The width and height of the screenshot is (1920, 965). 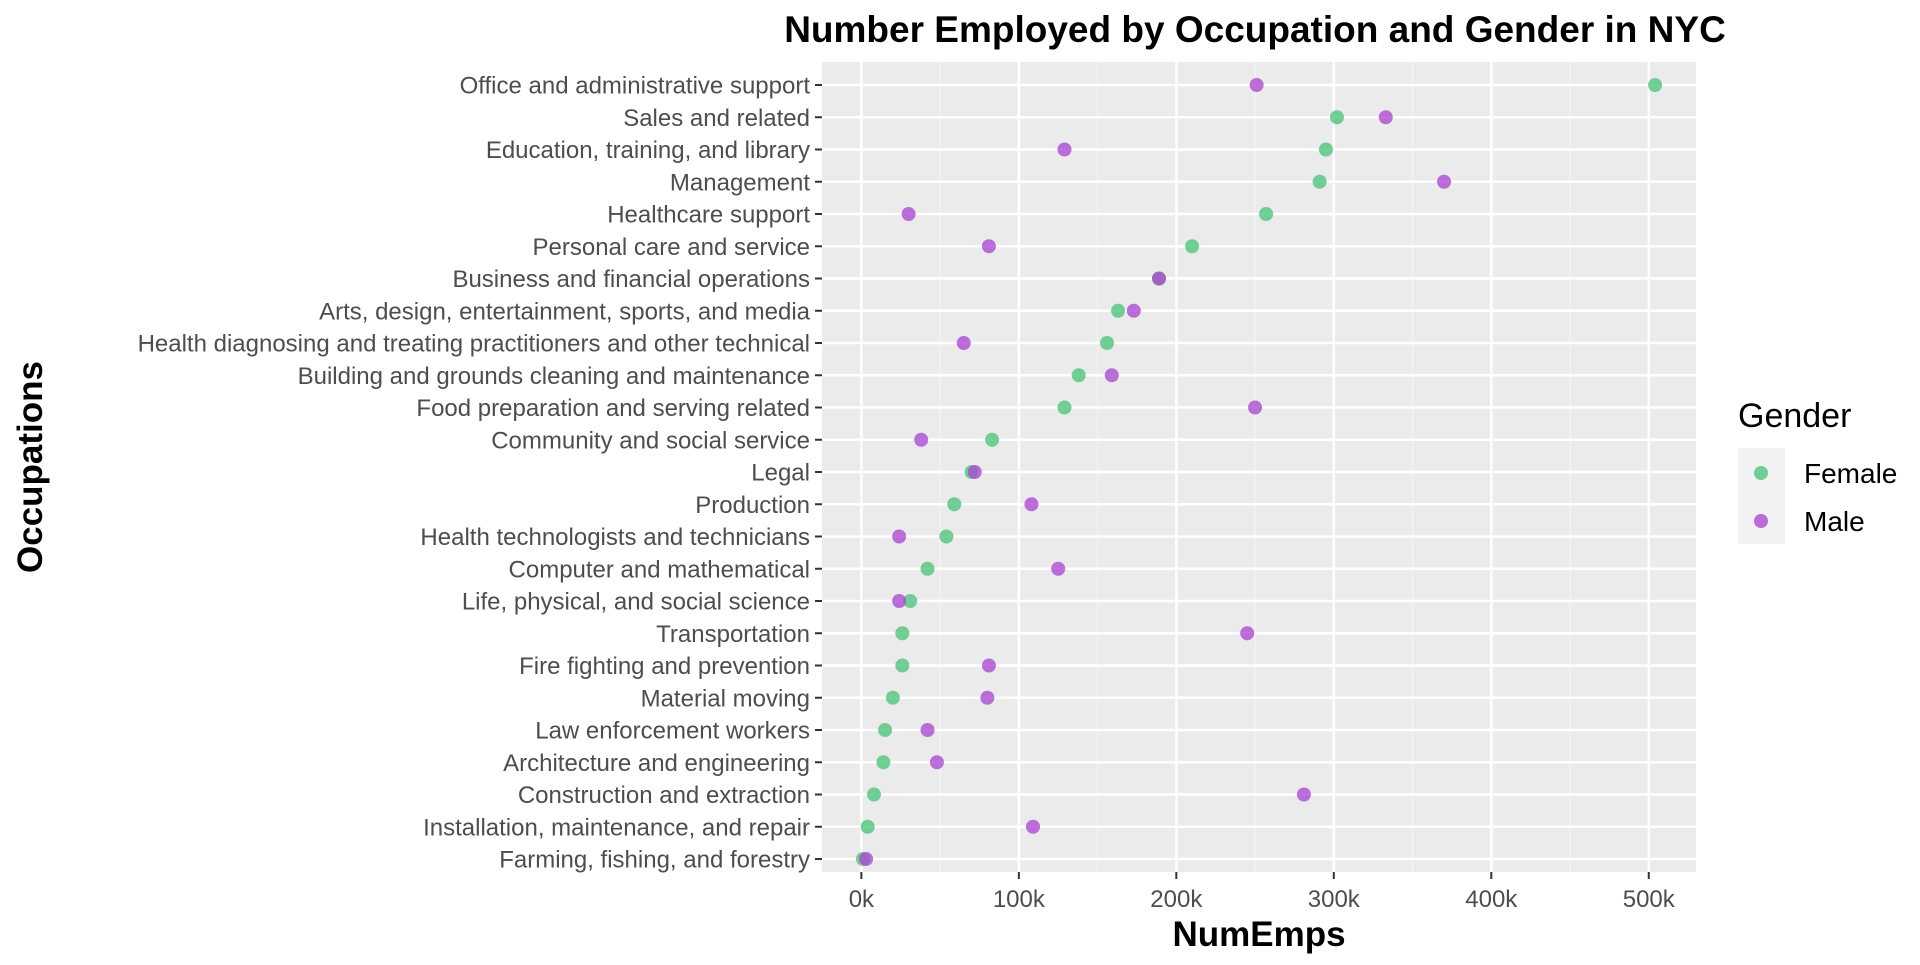 What do you see at coordinates (733, 634) in the screenshot?
I see `y-tick-label: Transportation` at bounding box center [733, 634].